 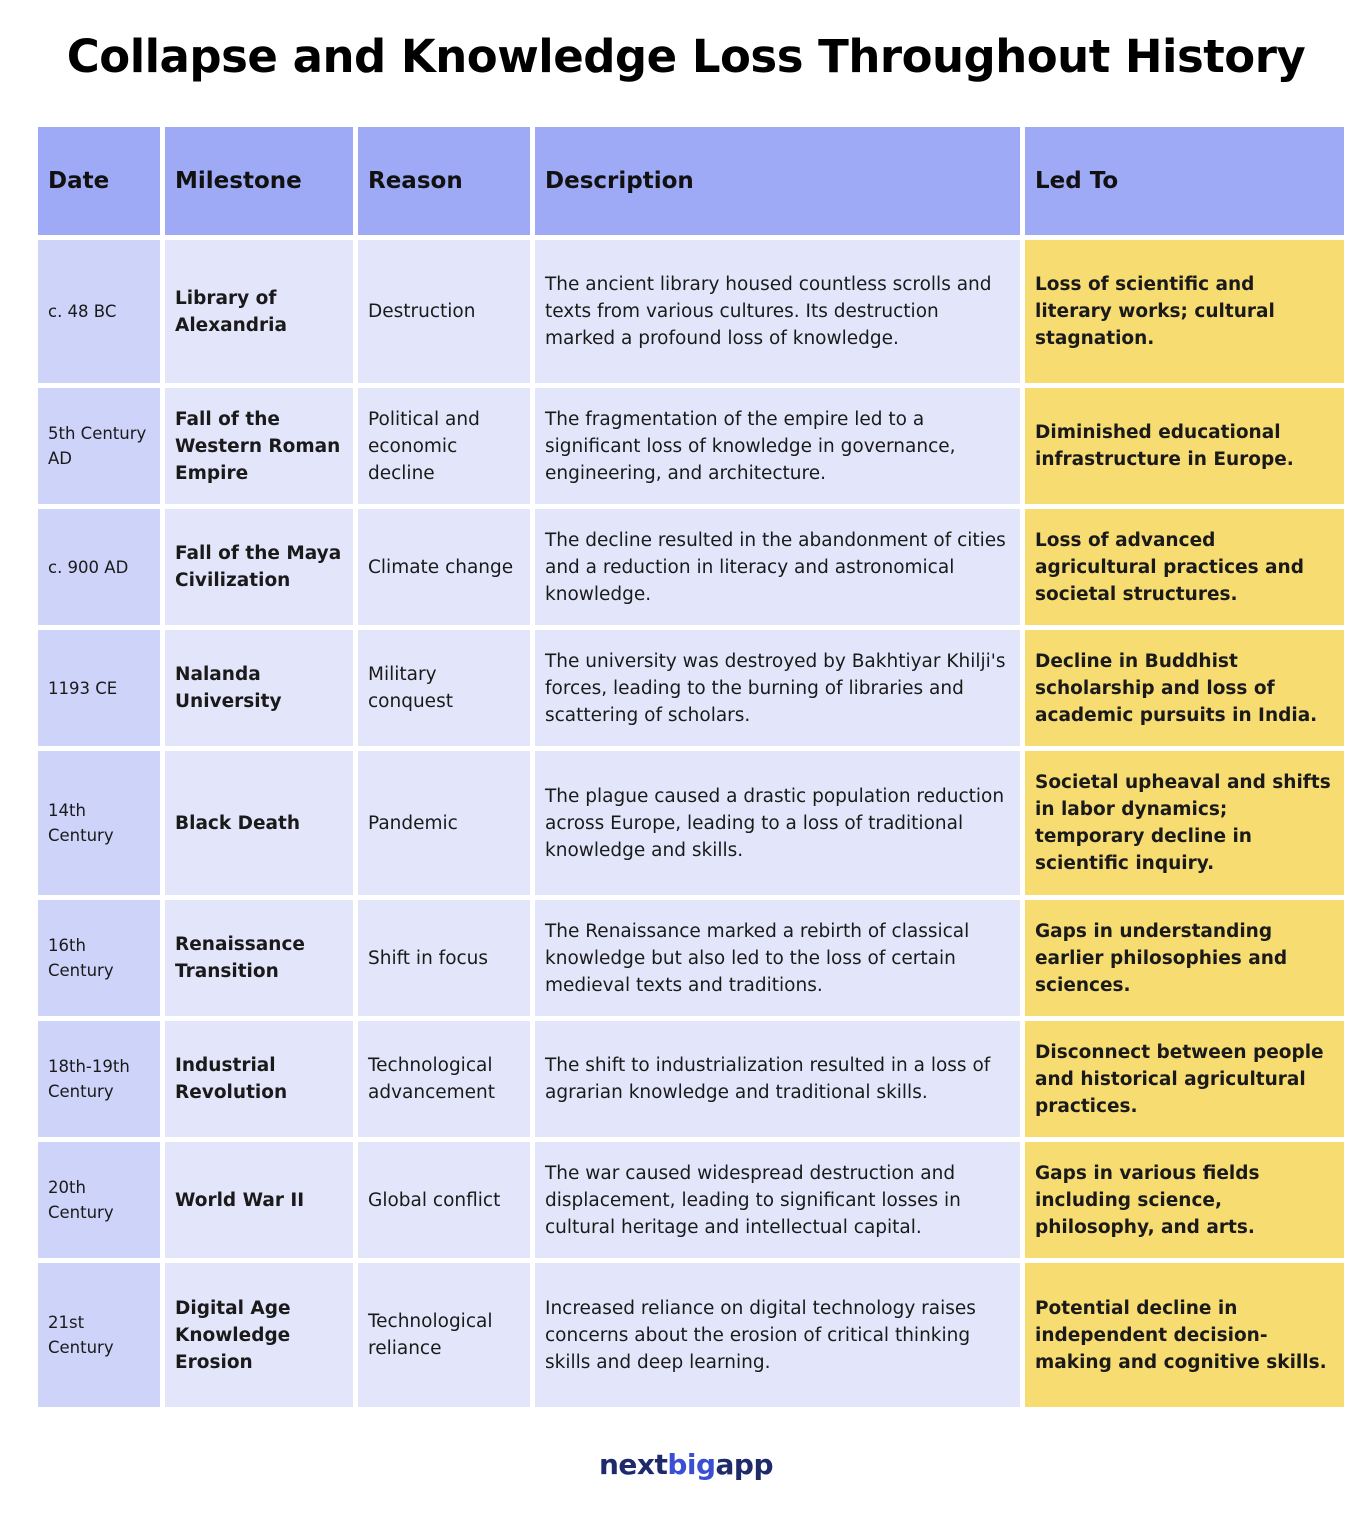 I want to click on date-cell: c. 48 BC, so click(x=99, y=311).